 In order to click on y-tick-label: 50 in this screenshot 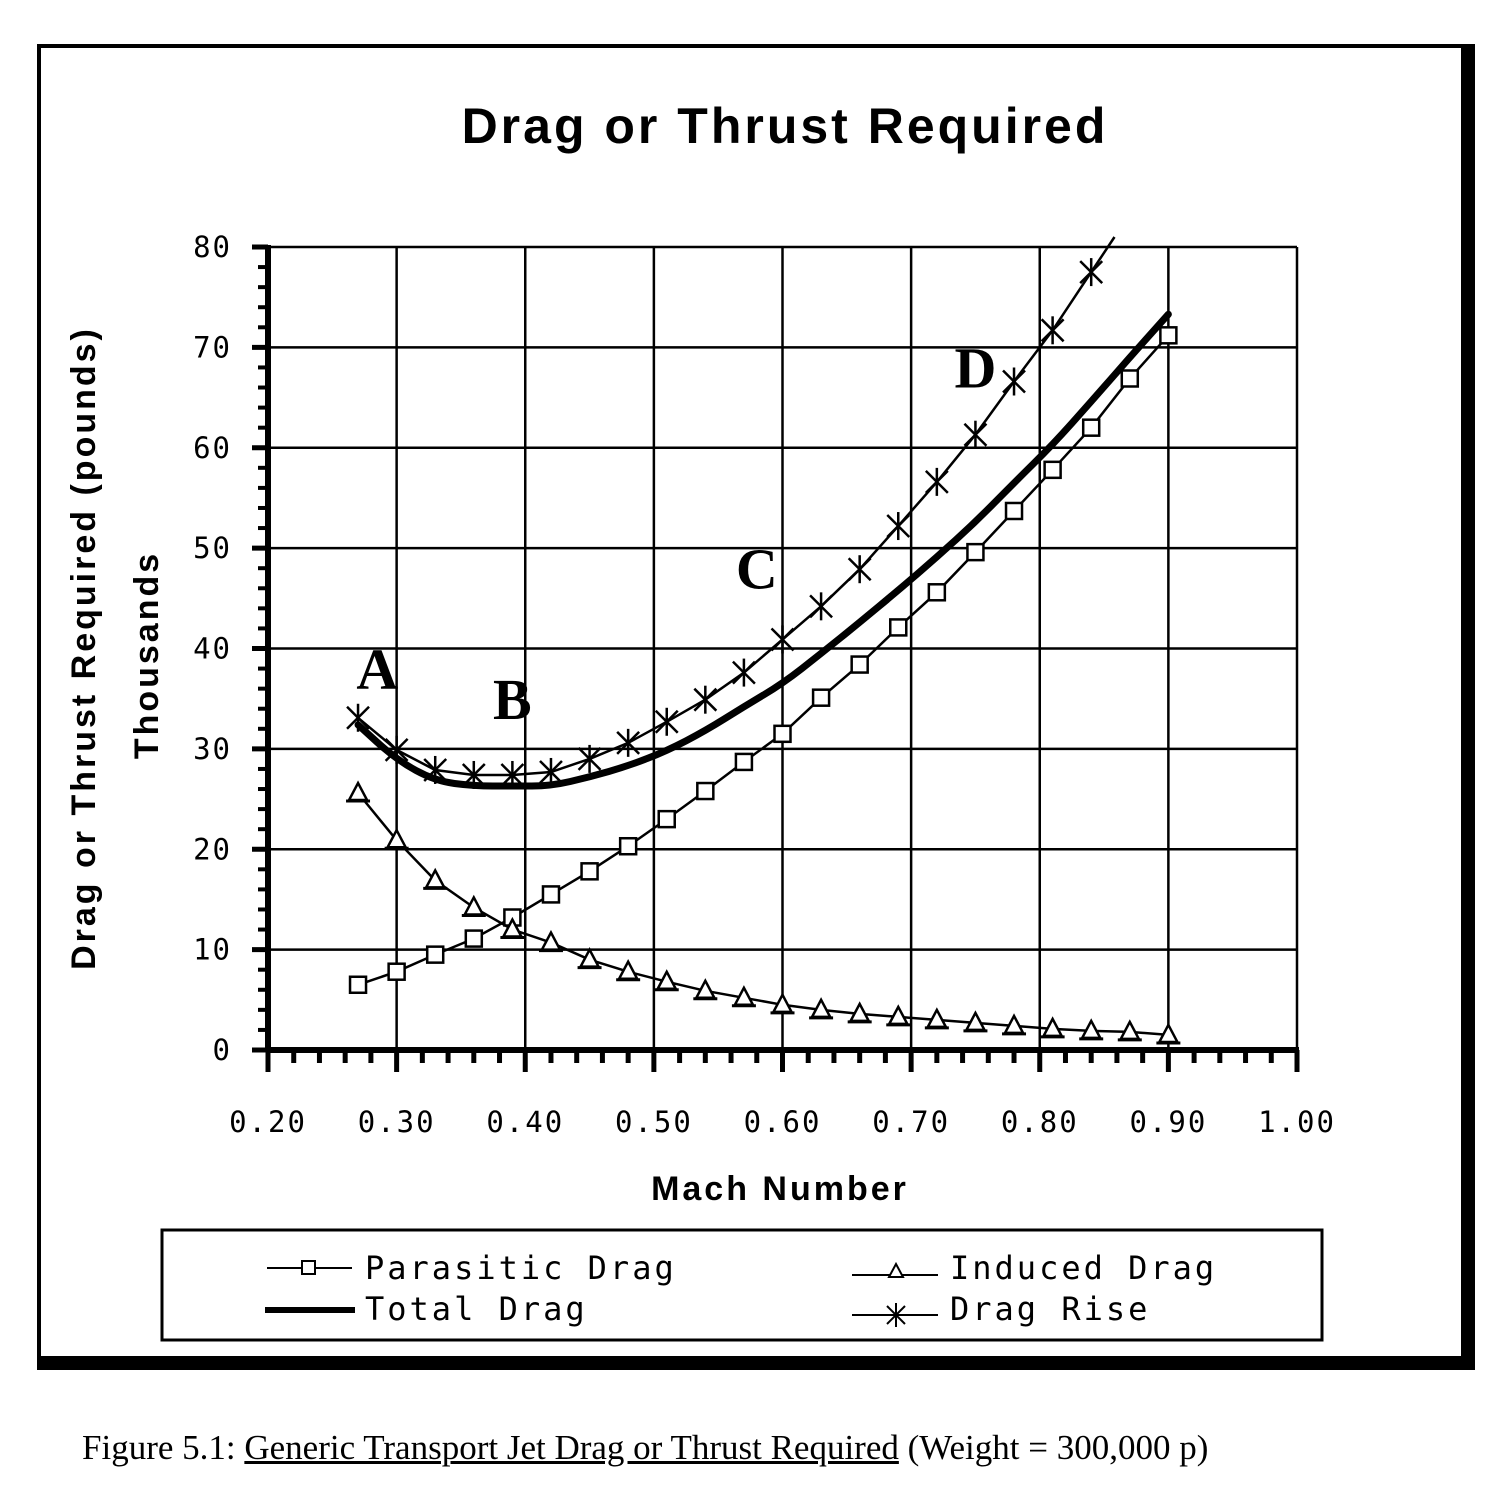, I will do `click(212, 548)`.